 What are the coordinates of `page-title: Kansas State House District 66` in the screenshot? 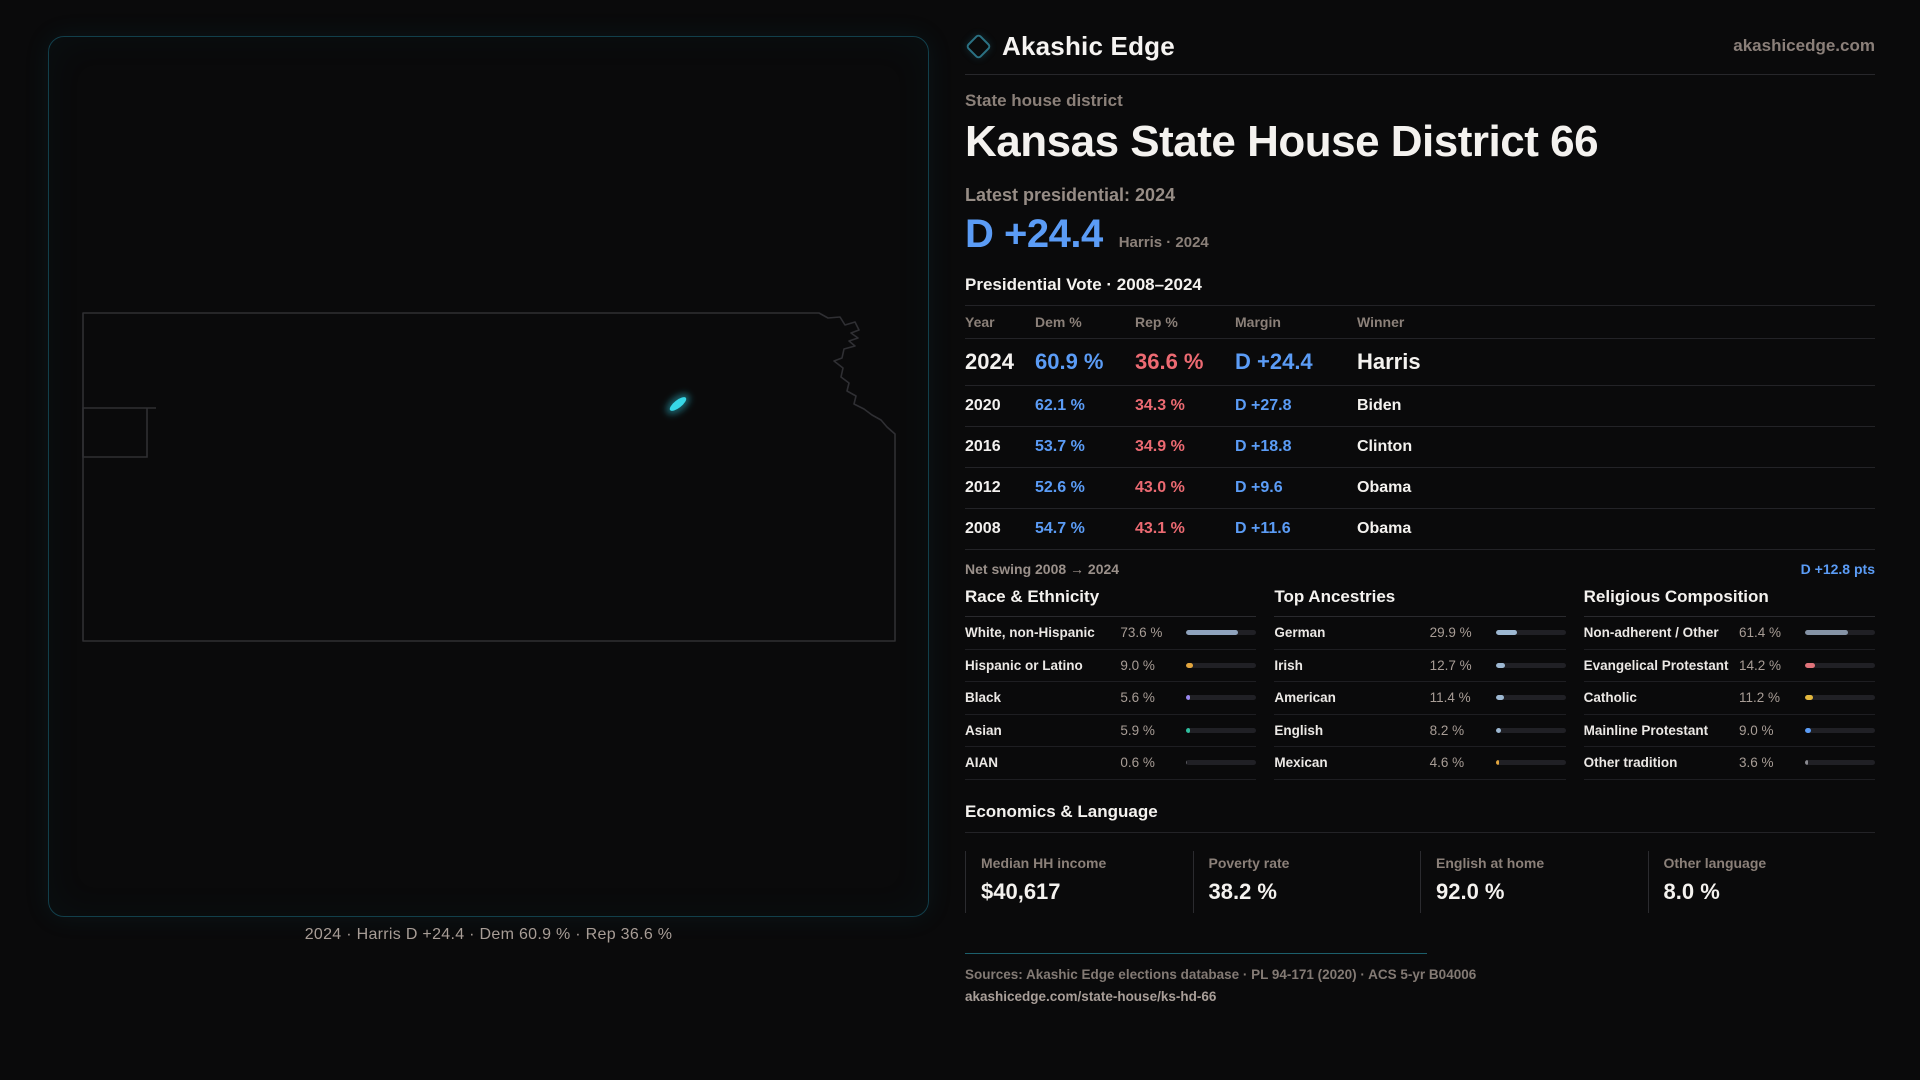 It's located at (1282, 141).